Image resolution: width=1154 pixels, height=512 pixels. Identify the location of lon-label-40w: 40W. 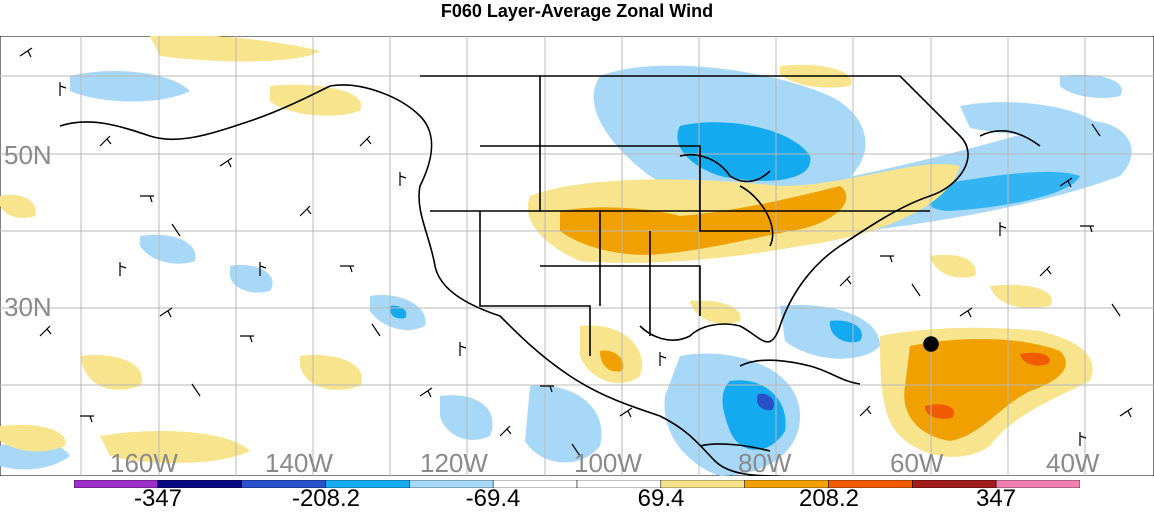
(1073, 462).